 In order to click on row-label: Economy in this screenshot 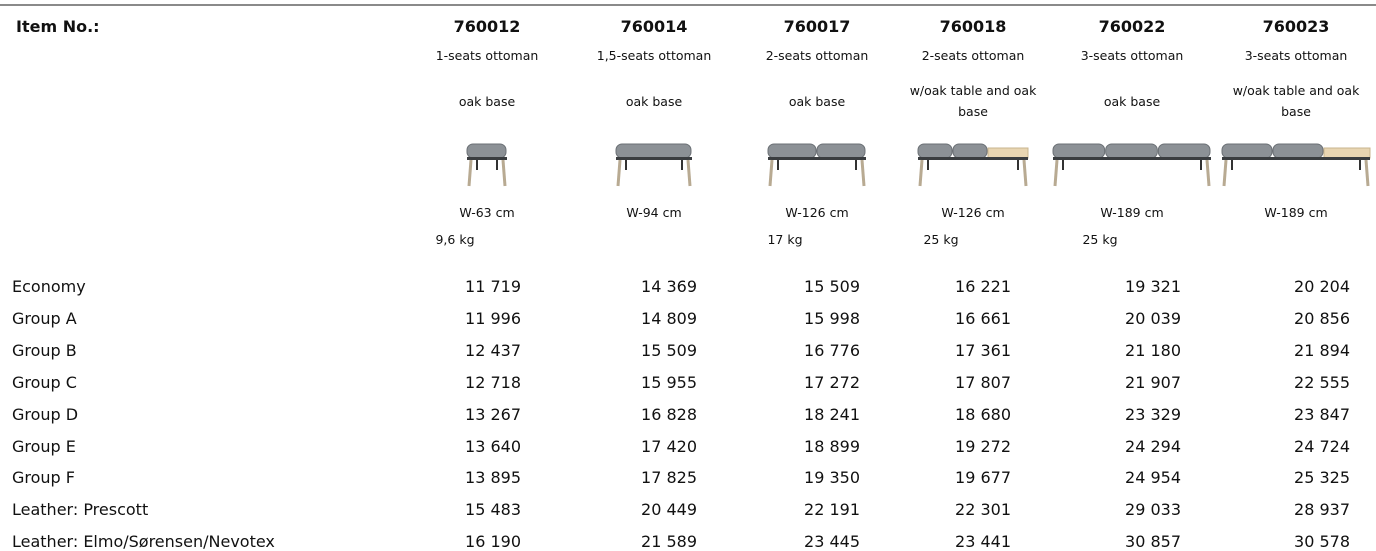, I will do `click(49, 286)`.